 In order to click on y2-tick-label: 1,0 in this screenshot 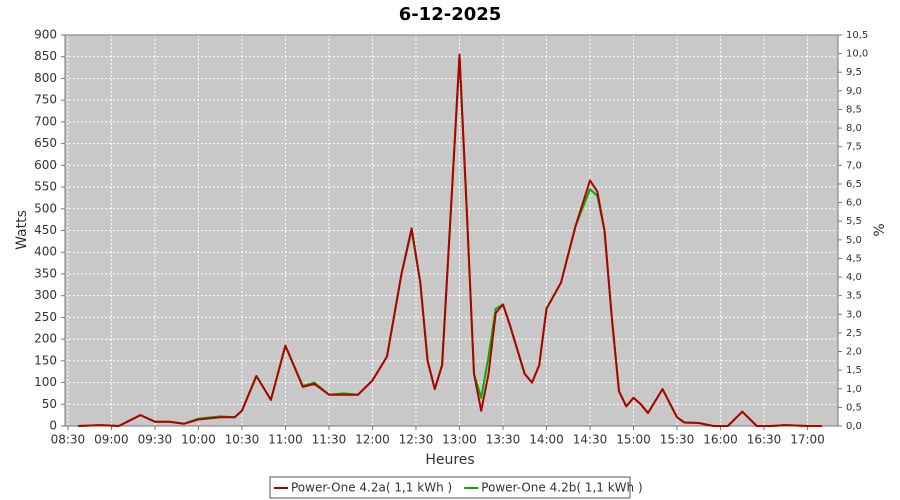, I will do `click(854, 389)`.